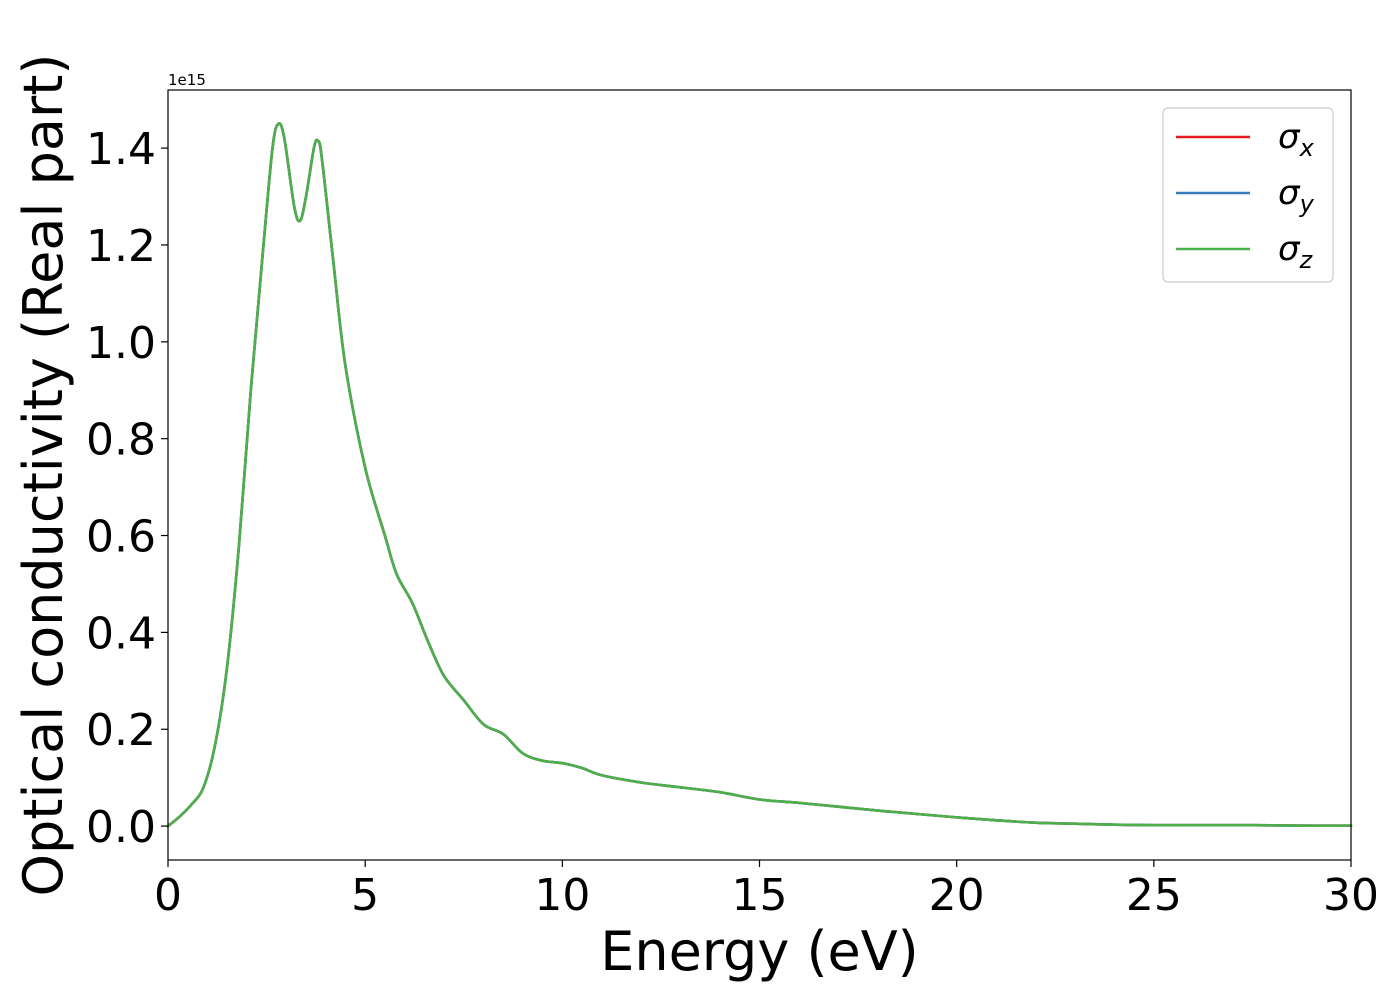 This screenshot has height=1004, width=1400. Describe the element at coordinates (121, 633) in the screenshot. I see `y-tick-label: 0.4` at that location.